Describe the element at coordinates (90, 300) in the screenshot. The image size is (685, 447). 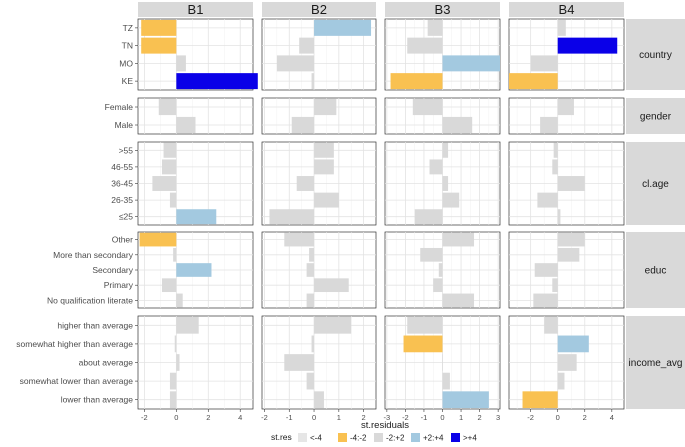
I see `y-category-label: No qualification literate` at that location.